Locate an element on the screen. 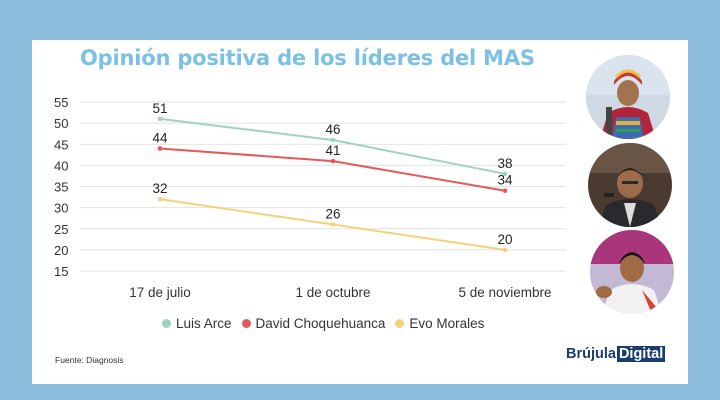 The height and width of the screenshot is (400, 720). legend-item: Evo Morales is located at coordinates (439, 323).